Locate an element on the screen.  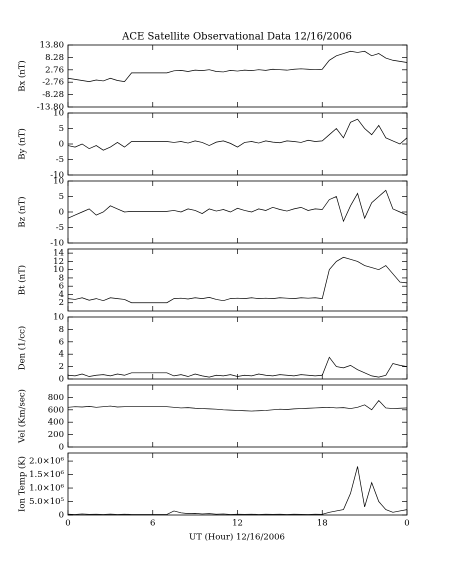
x-tick-label: 12 is located at coordinates (237, 524).